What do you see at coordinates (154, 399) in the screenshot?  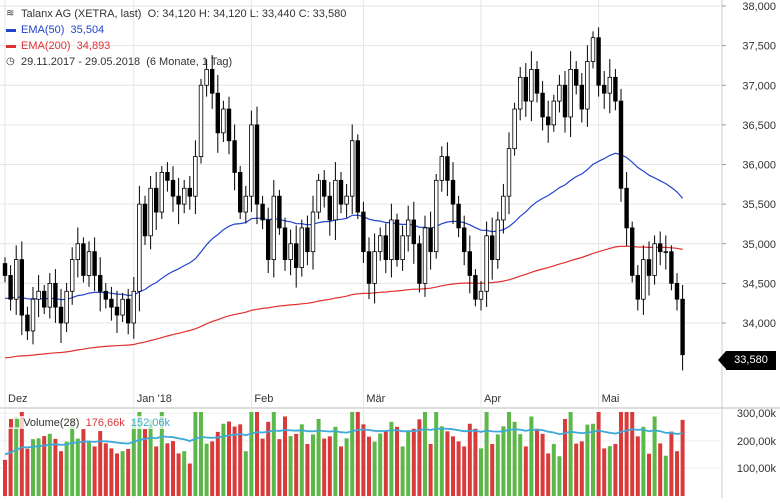 I see `x-tick-label: Jan '18` at bounding box center [154, 399].